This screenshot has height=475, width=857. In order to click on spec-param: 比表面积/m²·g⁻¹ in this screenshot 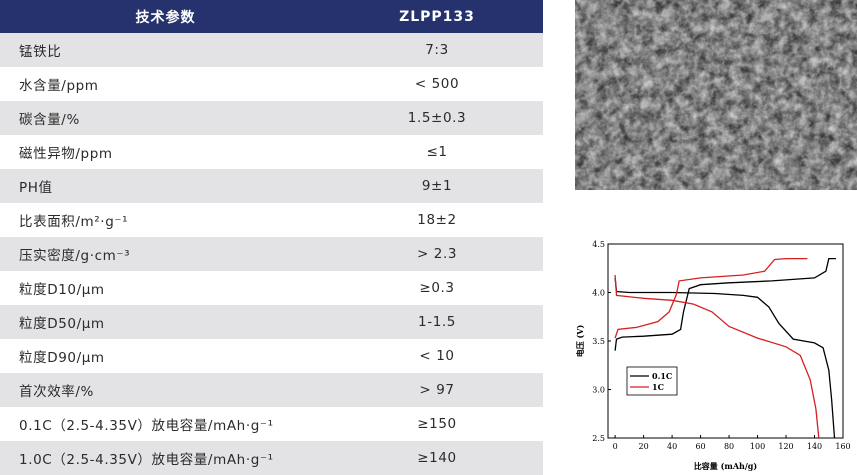, I will do `click(74, 222)`.